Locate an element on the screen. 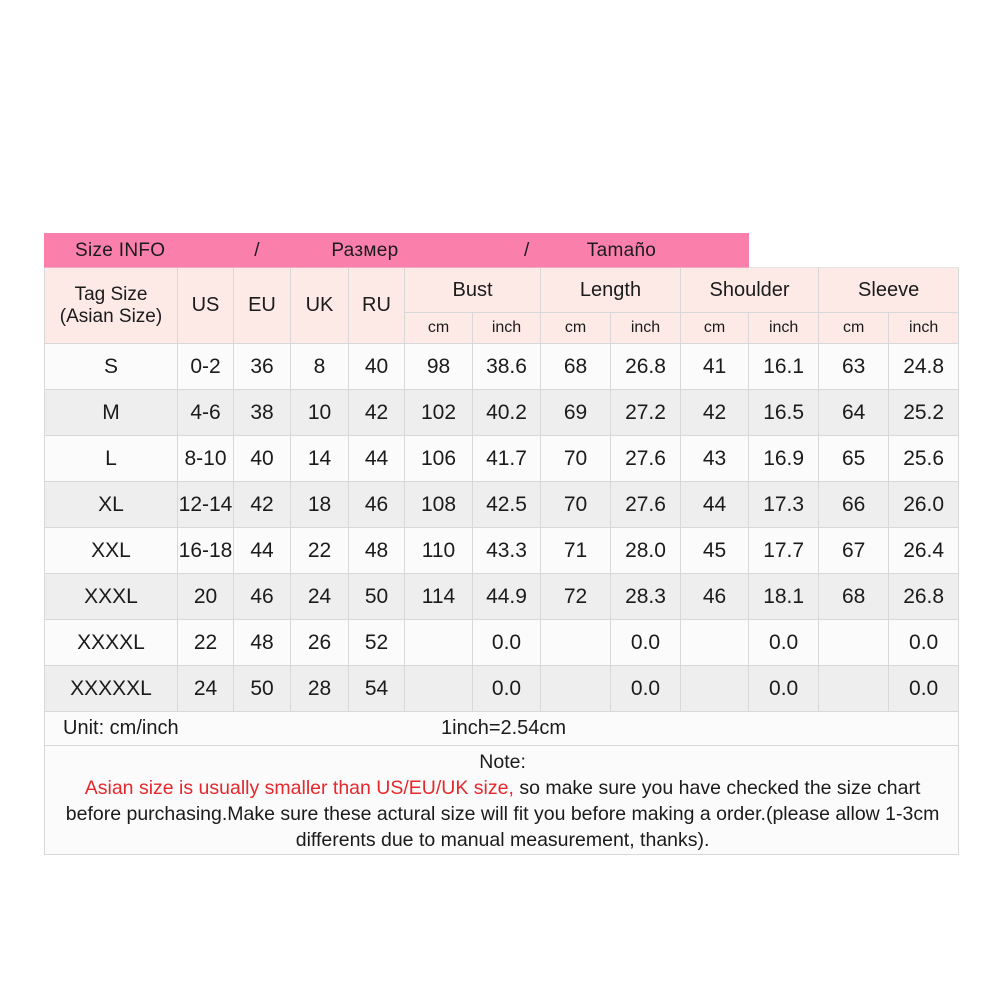 The height and width of the screenshot is (1002, 1002). cell-sleeve-cm is located at coordinates (854, 688).